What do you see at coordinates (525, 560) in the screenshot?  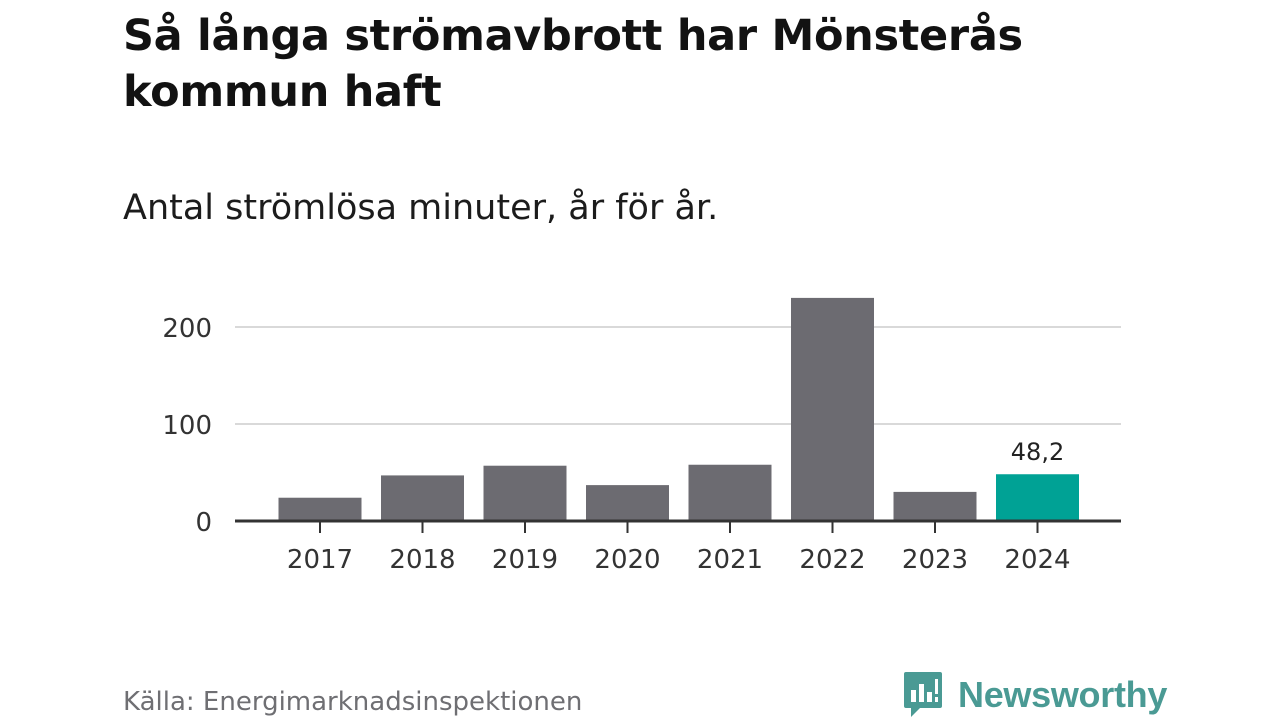 I see `x-tick-label: 2019` at bounding box center [525, 560].